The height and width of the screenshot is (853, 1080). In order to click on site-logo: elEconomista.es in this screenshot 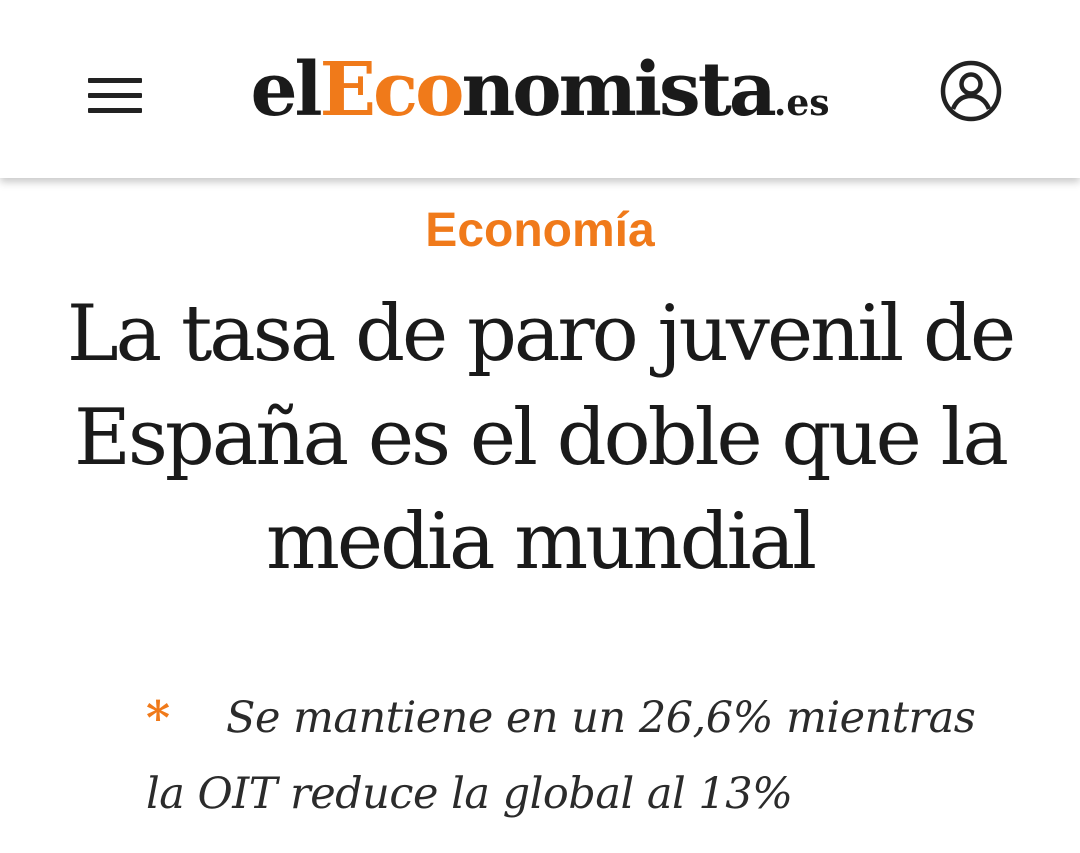, I will do `click(540, 96)`.